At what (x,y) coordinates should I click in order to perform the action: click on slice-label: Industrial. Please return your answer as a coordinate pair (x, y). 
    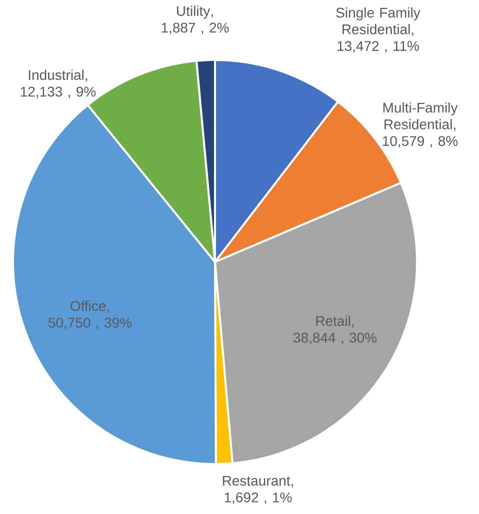
    Looking at the image, I should click on (56, 75).